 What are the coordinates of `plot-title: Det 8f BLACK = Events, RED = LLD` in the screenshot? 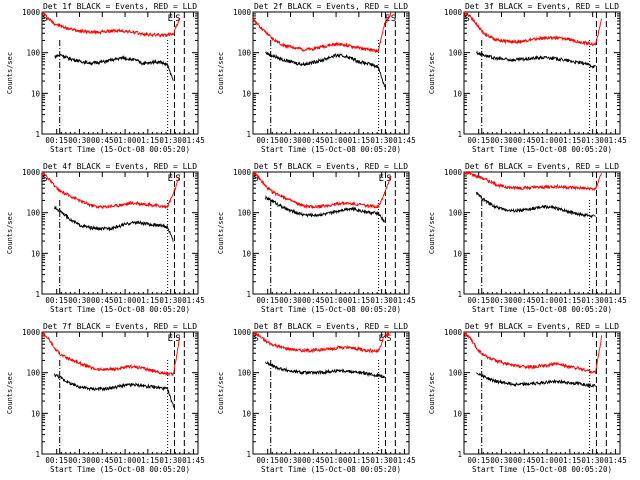 It's located at (331, 326).